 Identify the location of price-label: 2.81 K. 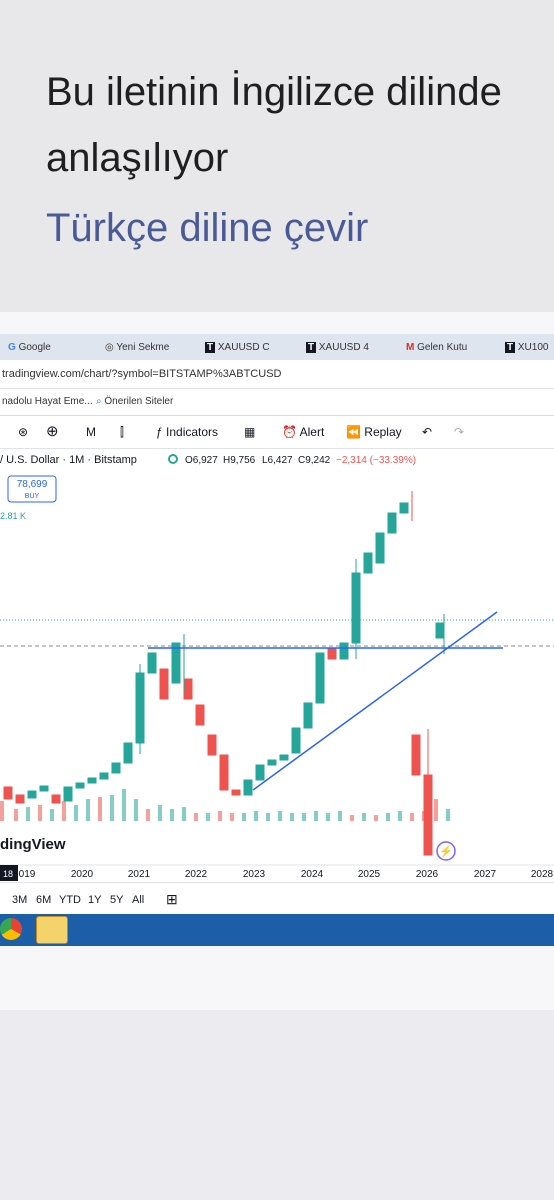
(13, 516).